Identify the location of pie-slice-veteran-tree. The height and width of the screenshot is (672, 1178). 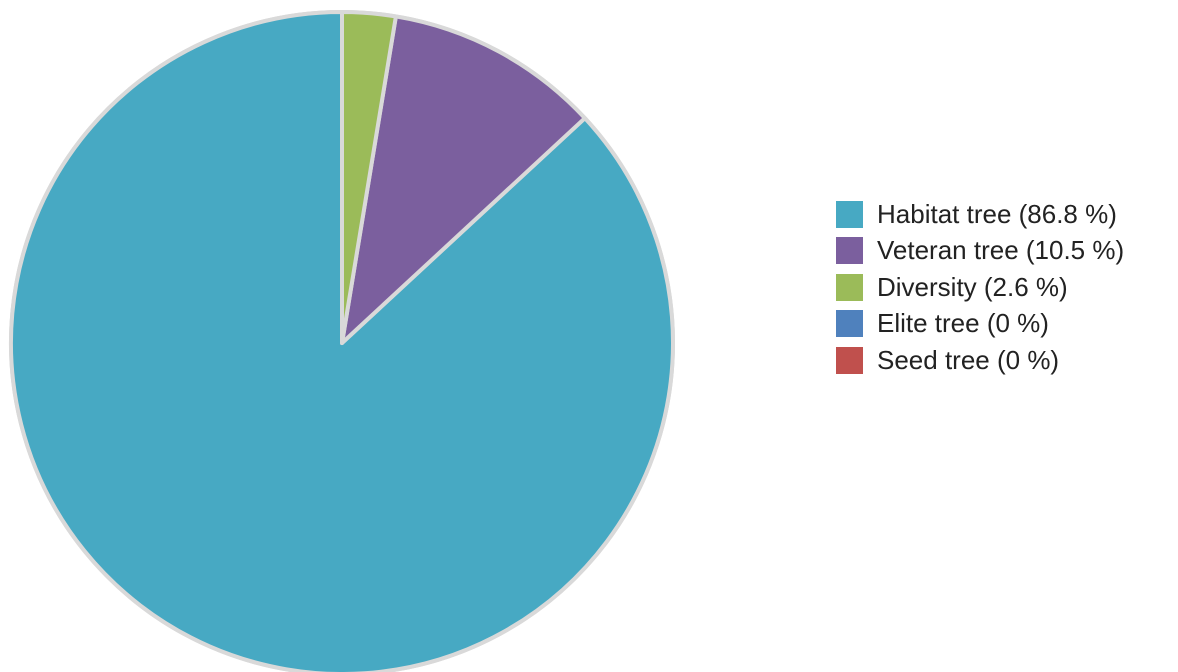
(463, 179).